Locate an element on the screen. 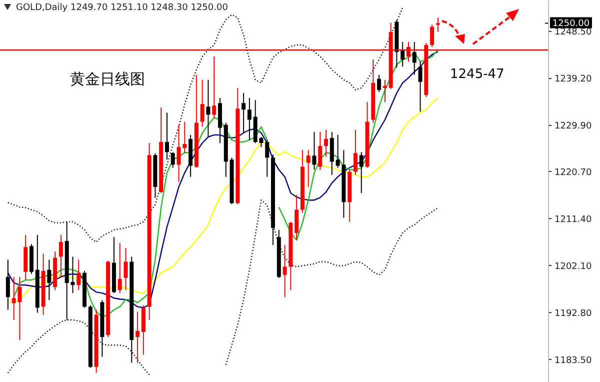 This screenshot has width=600, height=382. y-tick-label: 1211.40 is located at coordinates (573, 219).